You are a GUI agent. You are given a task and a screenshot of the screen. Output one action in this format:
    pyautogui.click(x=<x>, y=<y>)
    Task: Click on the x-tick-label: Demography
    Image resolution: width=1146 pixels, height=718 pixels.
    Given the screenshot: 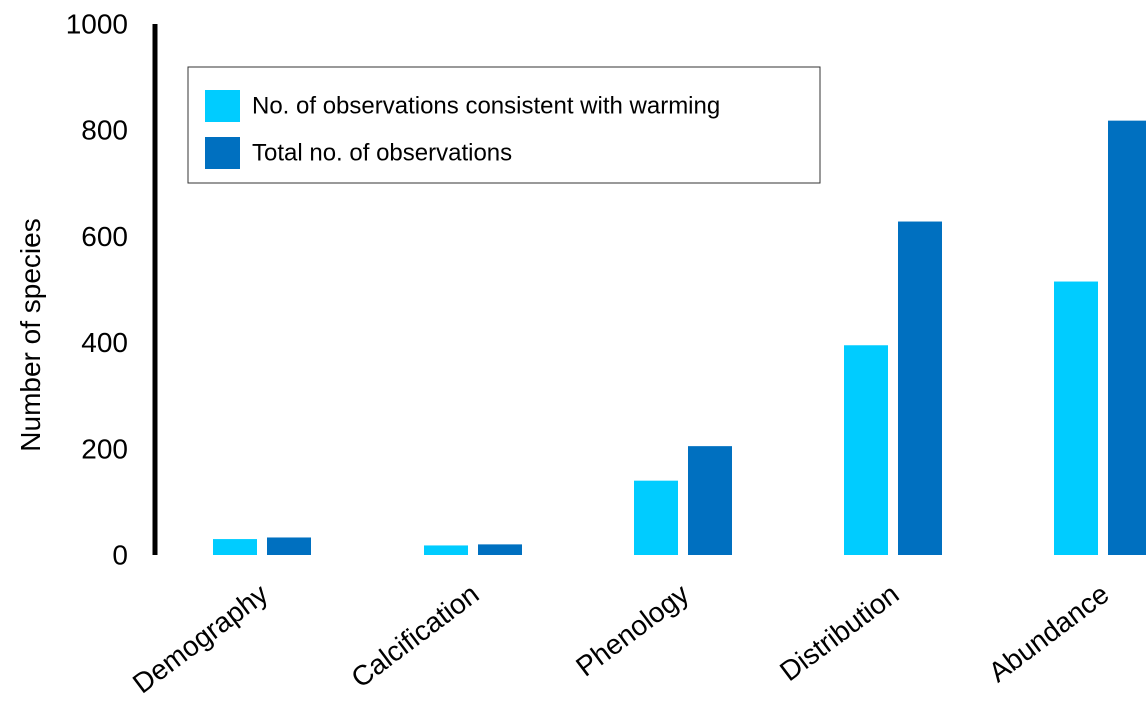 What is the action you would take?
    pyautogui.click(x=200, y=638)
    